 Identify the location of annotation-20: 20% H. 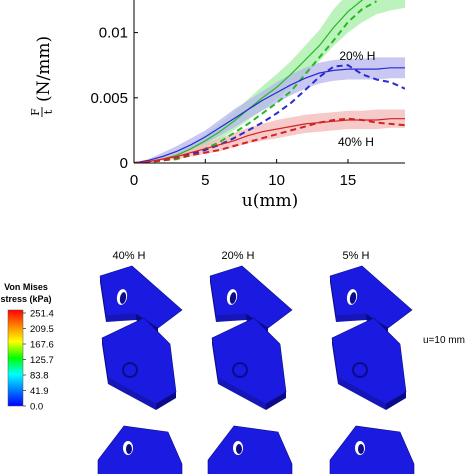
(357, 56).